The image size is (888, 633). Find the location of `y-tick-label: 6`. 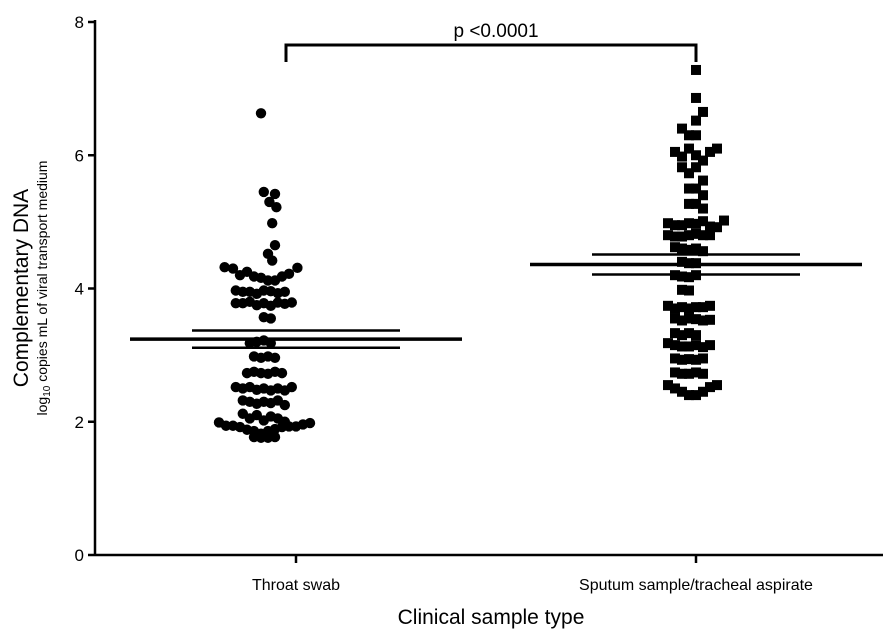

y-tick-label: 6 is located at coordinates (79, 155).